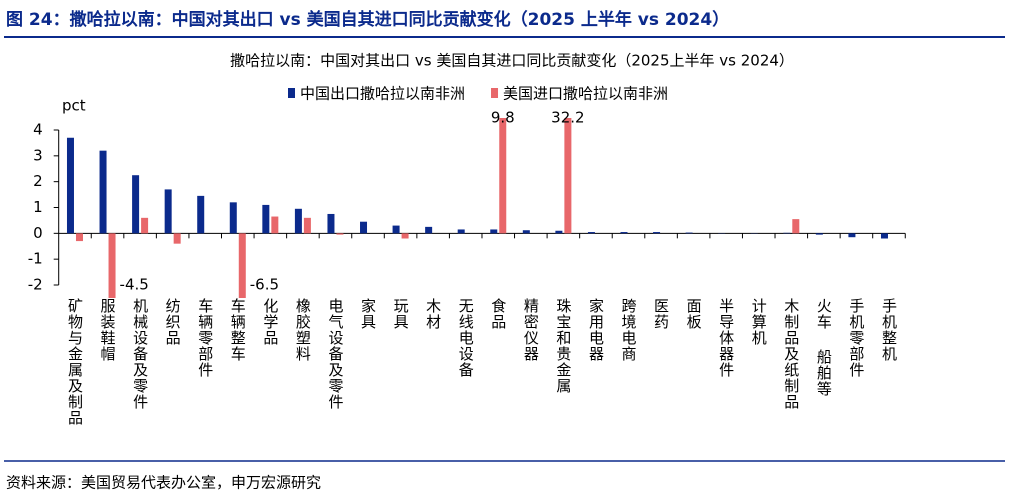 The height and width of the screenshot is (501, 1009). What do you see at coordinates (824, 347) in the screenshot?
I see `x-tick-label: 火车 船舶等` at bounding box center [824, 347].